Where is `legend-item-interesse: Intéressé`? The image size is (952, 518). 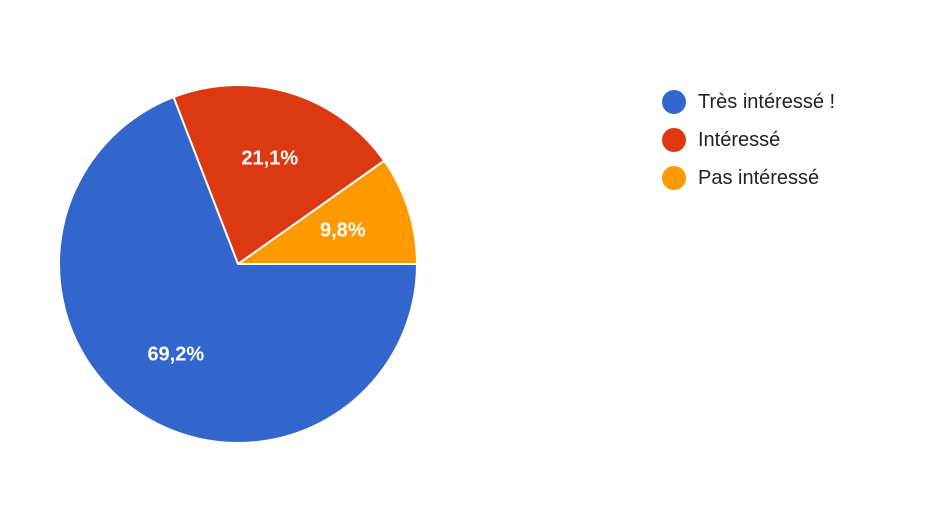 legend-item-interesse: Intéressé is located at coordinates (748, 140).